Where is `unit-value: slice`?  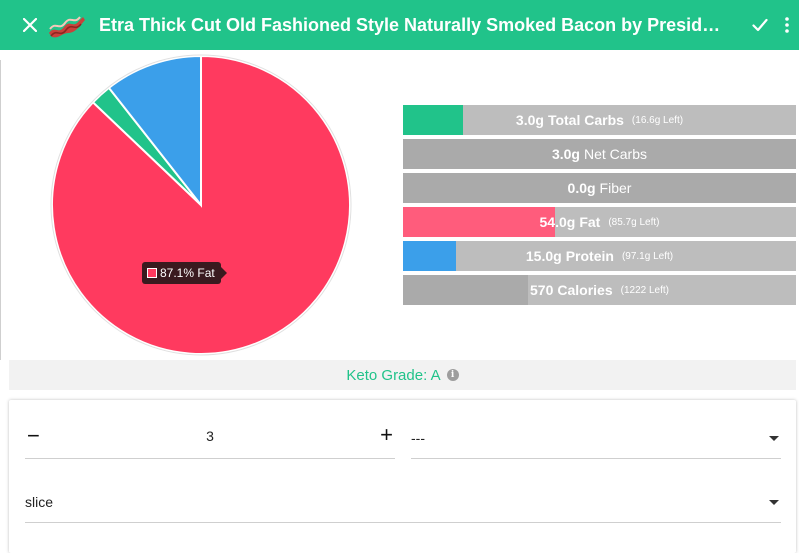 unit-value: slice is located at coordinates (39, 502).